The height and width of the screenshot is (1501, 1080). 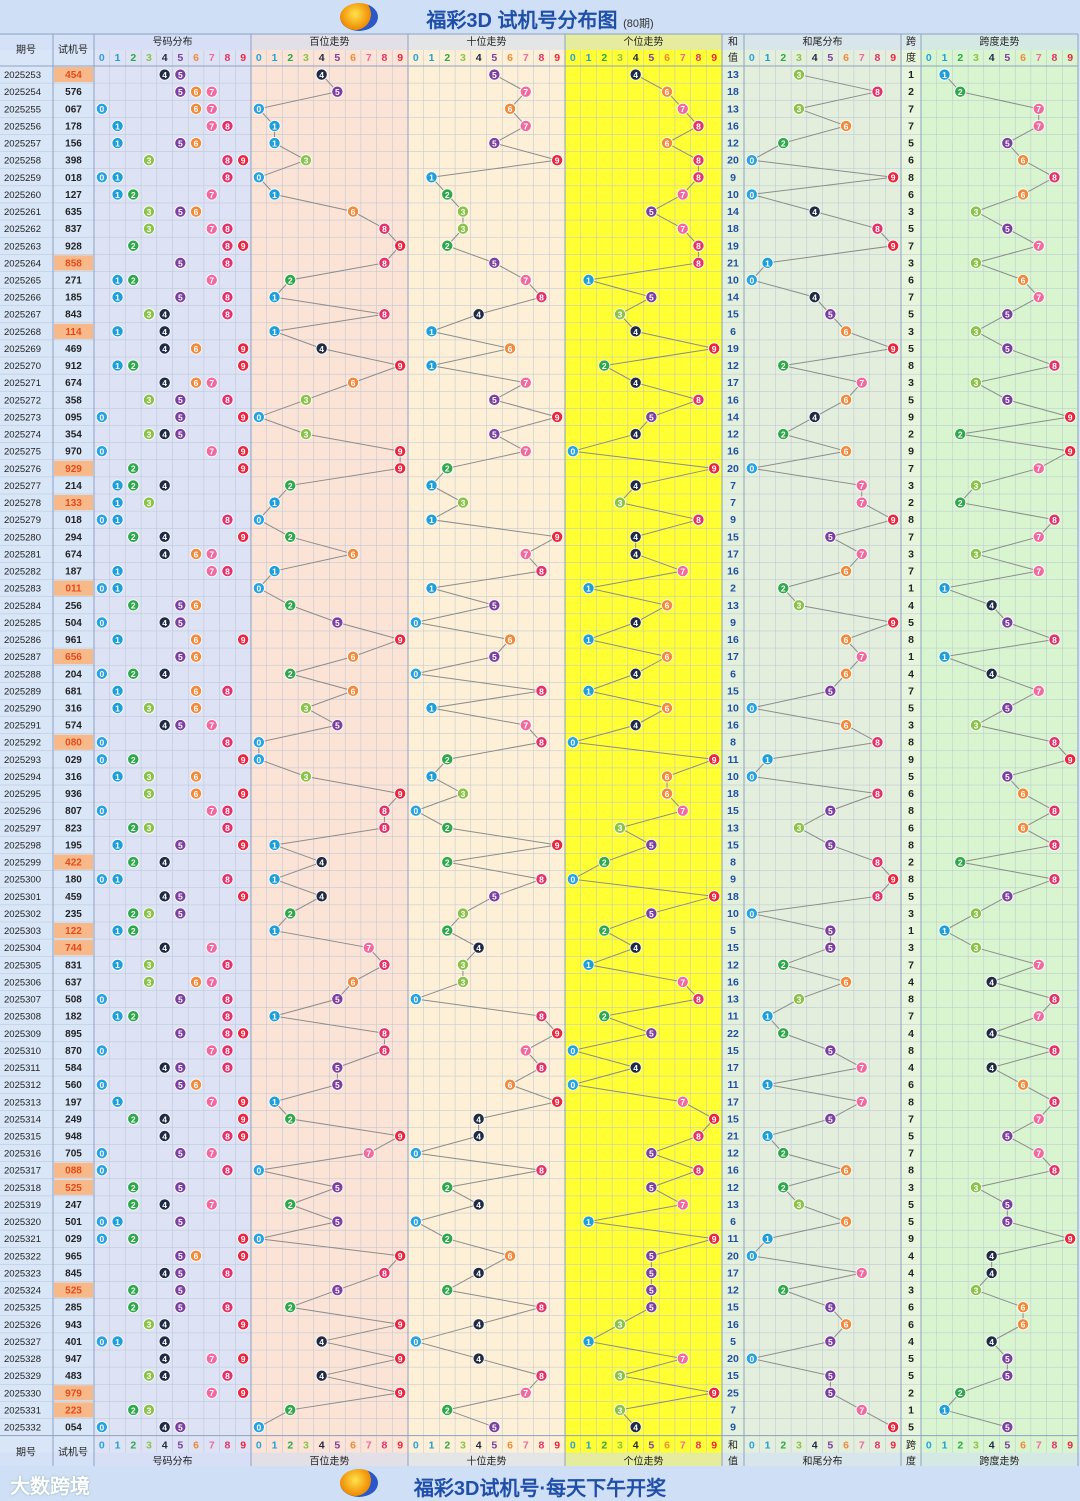 What do you see at coordinates (211, 810) in the screenshot?
I see `distribution-ball: 7` at bounding box center [211, 810].